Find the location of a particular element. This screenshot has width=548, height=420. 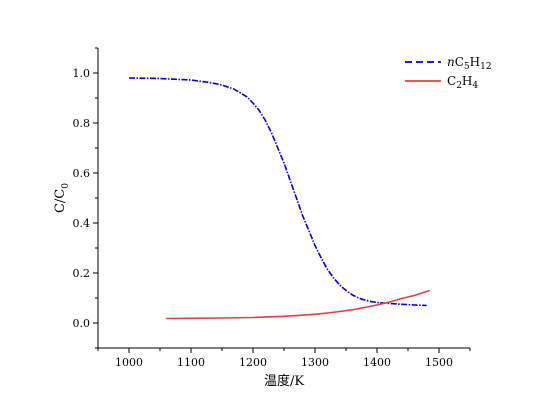

legend-label: nC5H12 is located at coordinates (469, 63).